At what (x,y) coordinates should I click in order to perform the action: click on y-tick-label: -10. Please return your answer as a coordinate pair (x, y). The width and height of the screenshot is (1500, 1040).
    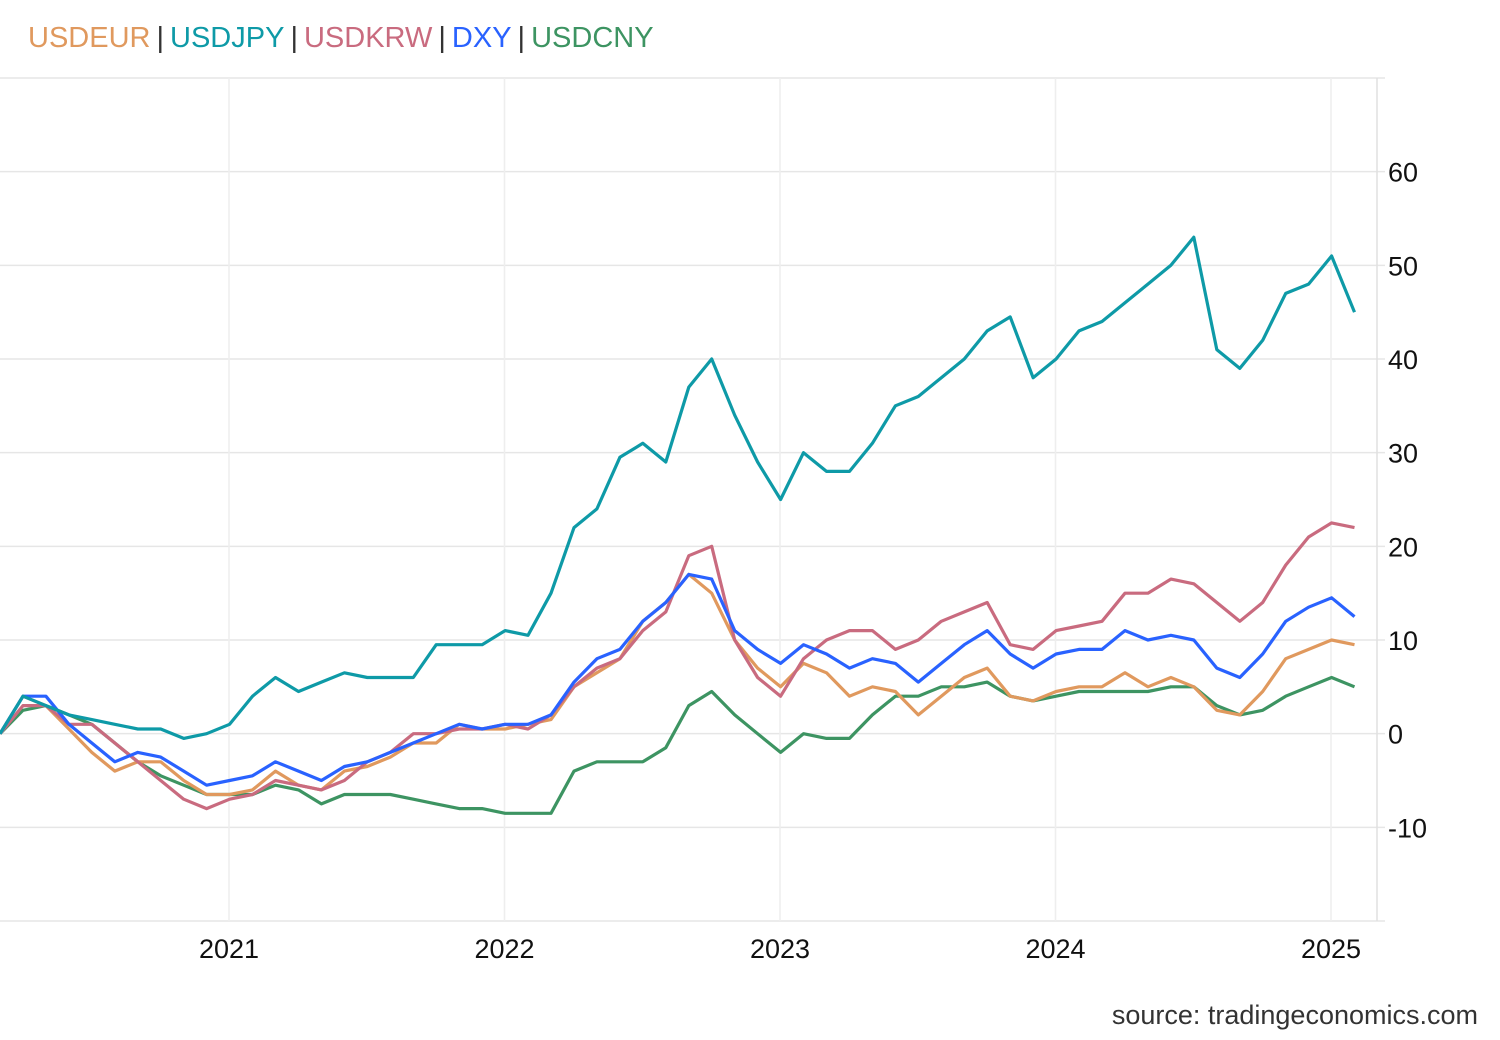
    Looking at the image, I should click on (1407, 828).